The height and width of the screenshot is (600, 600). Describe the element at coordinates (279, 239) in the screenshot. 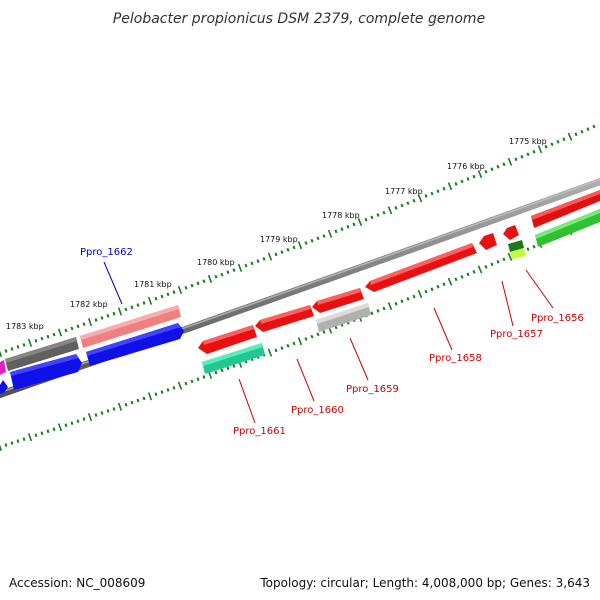

I see `tick-label-1779: 1779 kbp` at that location.